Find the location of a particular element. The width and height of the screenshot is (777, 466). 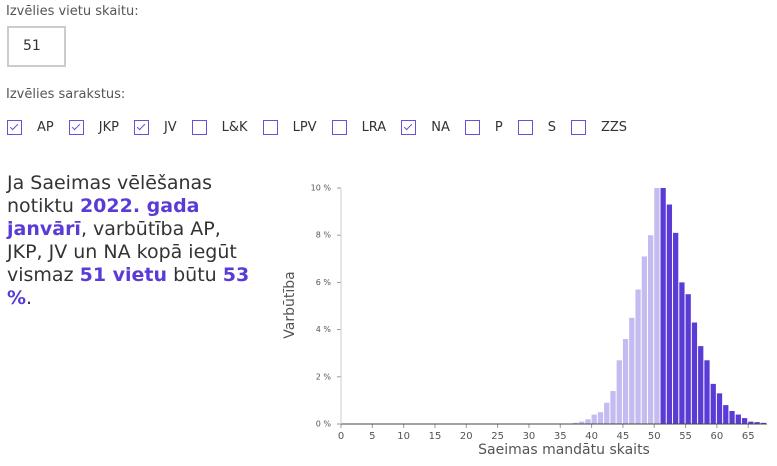

list-option: AP is located at coordinates (30, 127).